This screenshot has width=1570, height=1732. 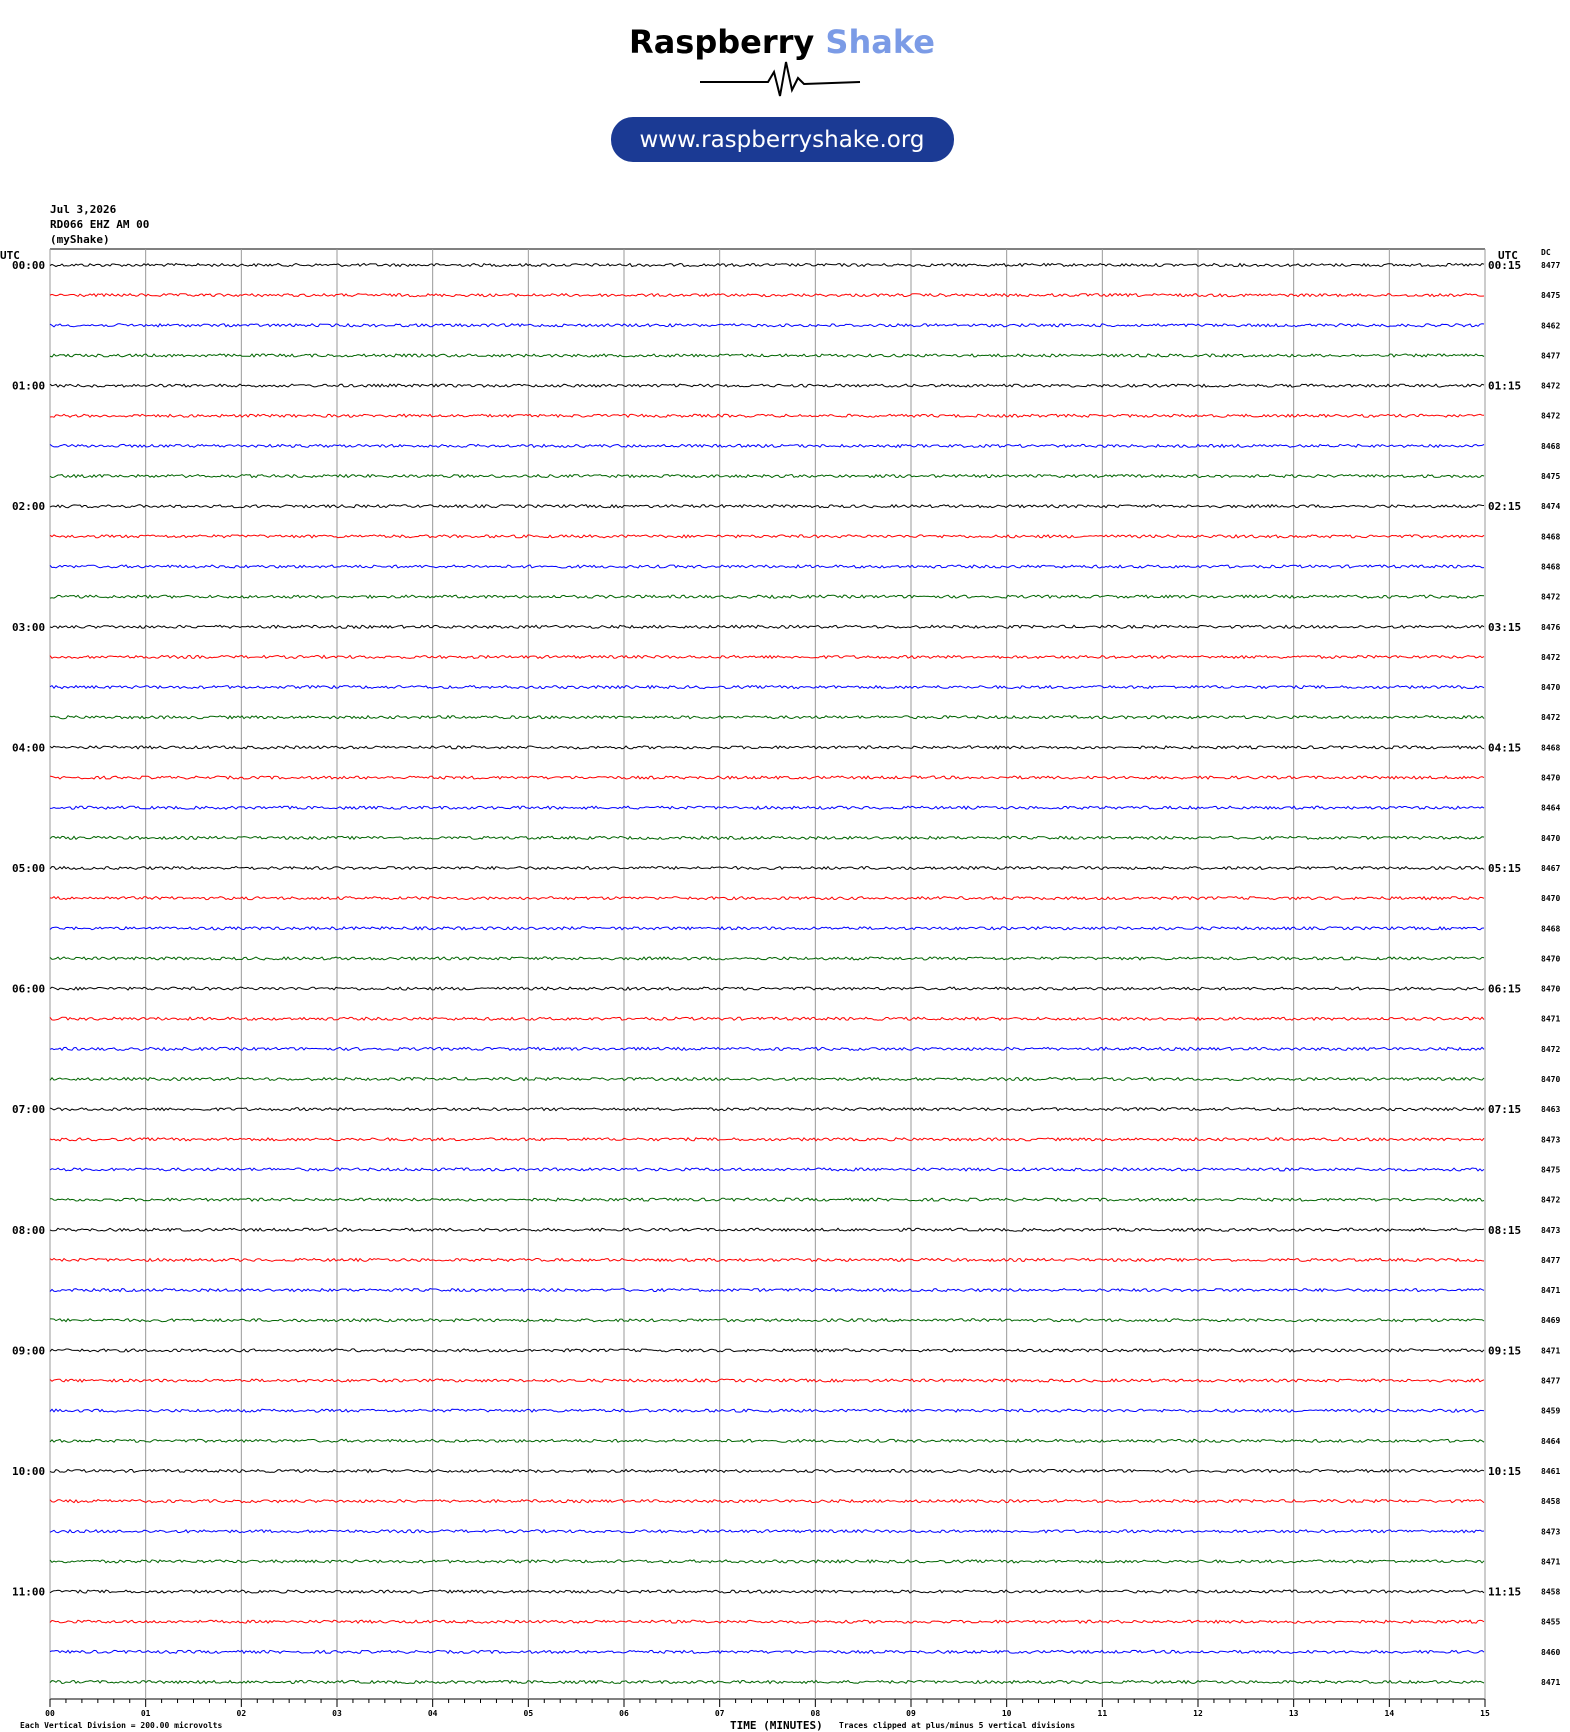 What do you see at coordinates (1550, 1411) in the screenshot?
I see `dc-value: 8459` at bounding box center [1550, 1411].